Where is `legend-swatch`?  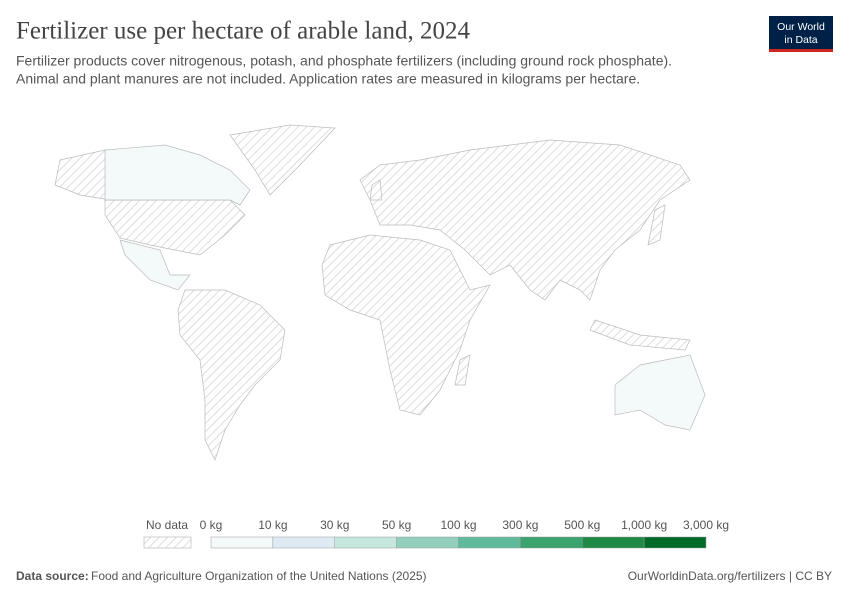 legend-swatch is located at coordinates (167, 542).